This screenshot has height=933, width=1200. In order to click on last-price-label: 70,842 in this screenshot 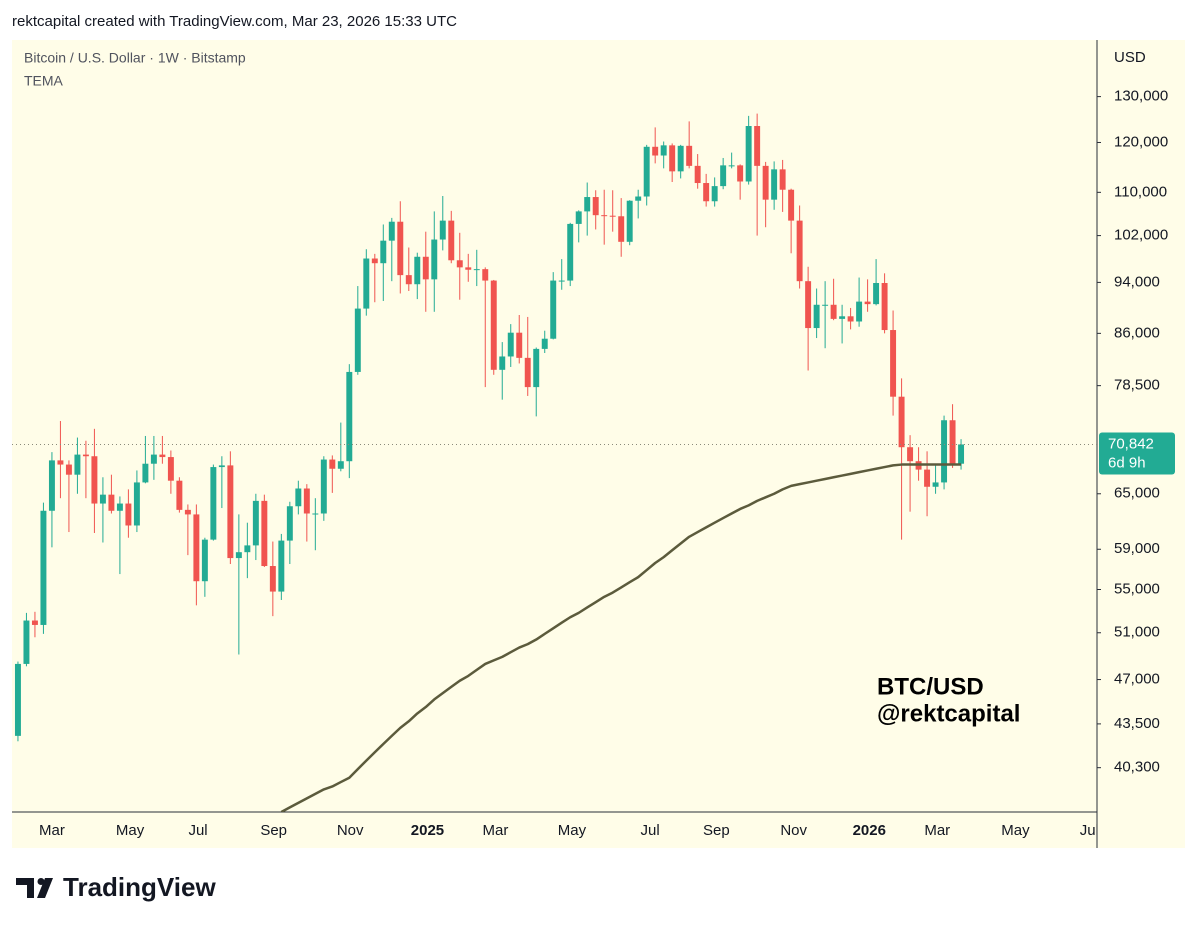, I will do `click(1131, 443)`.